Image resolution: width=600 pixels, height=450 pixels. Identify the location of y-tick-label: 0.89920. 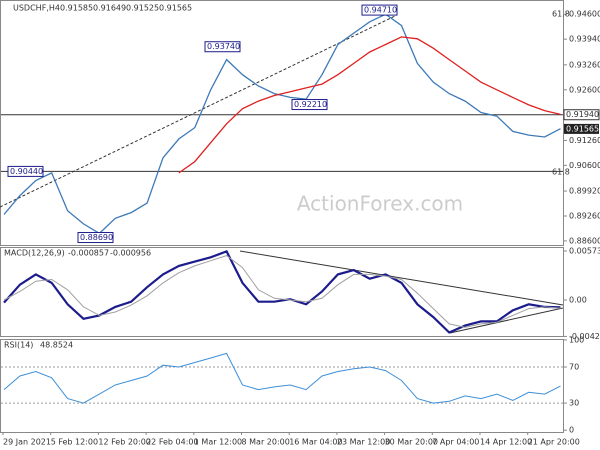
(584, 191).